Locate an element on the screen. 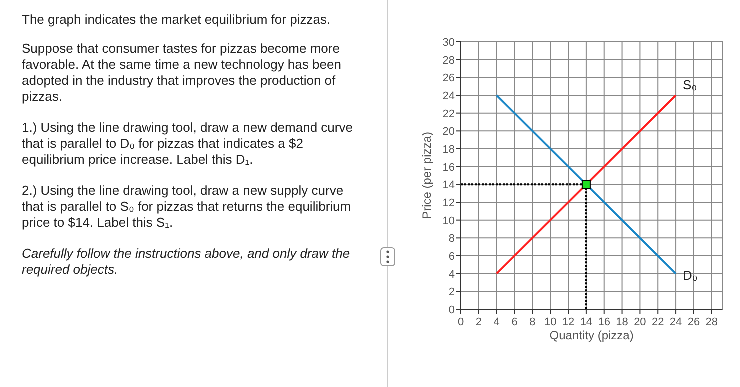 The height and width of the screenshot is (387, 740). x-axis-title: Quantity (pizza) is located at coordinates (592, 335).